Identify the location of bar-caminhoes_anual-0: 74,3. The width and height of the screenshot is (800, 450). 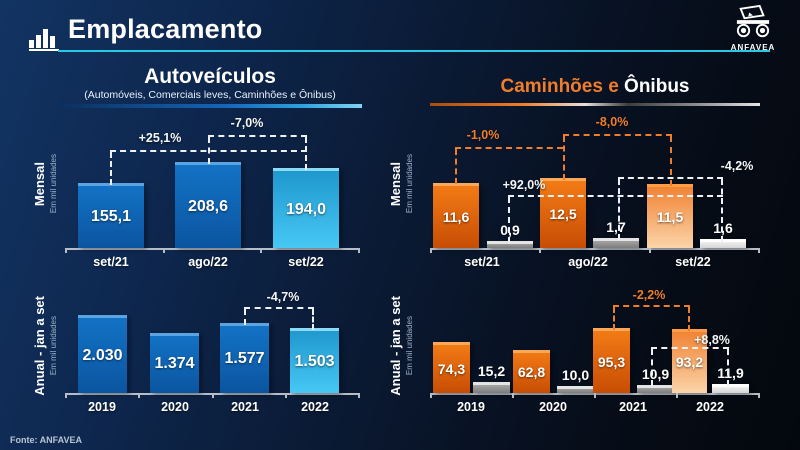
(451, 367).